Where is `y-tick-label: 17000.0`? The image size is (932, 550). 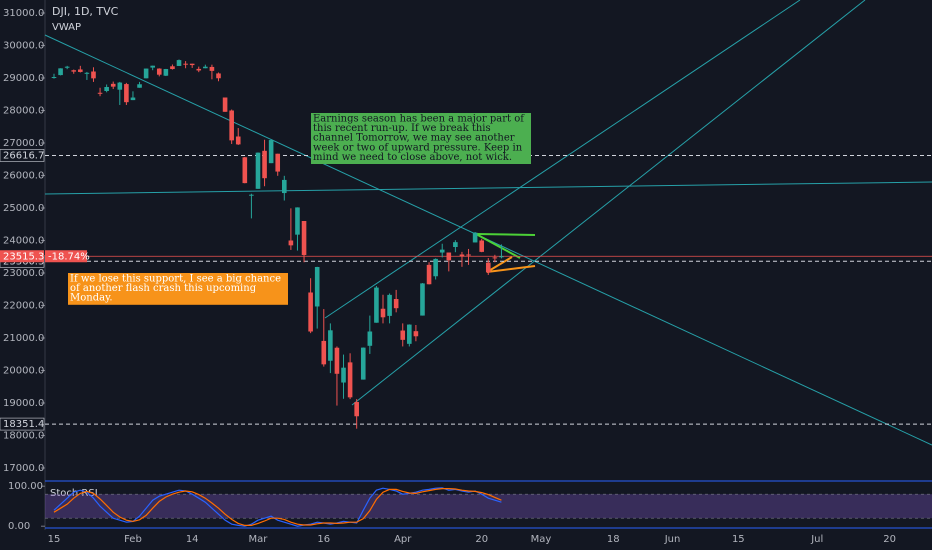 y-tick-label: 17000.0 is located at coordinates (23, 468).